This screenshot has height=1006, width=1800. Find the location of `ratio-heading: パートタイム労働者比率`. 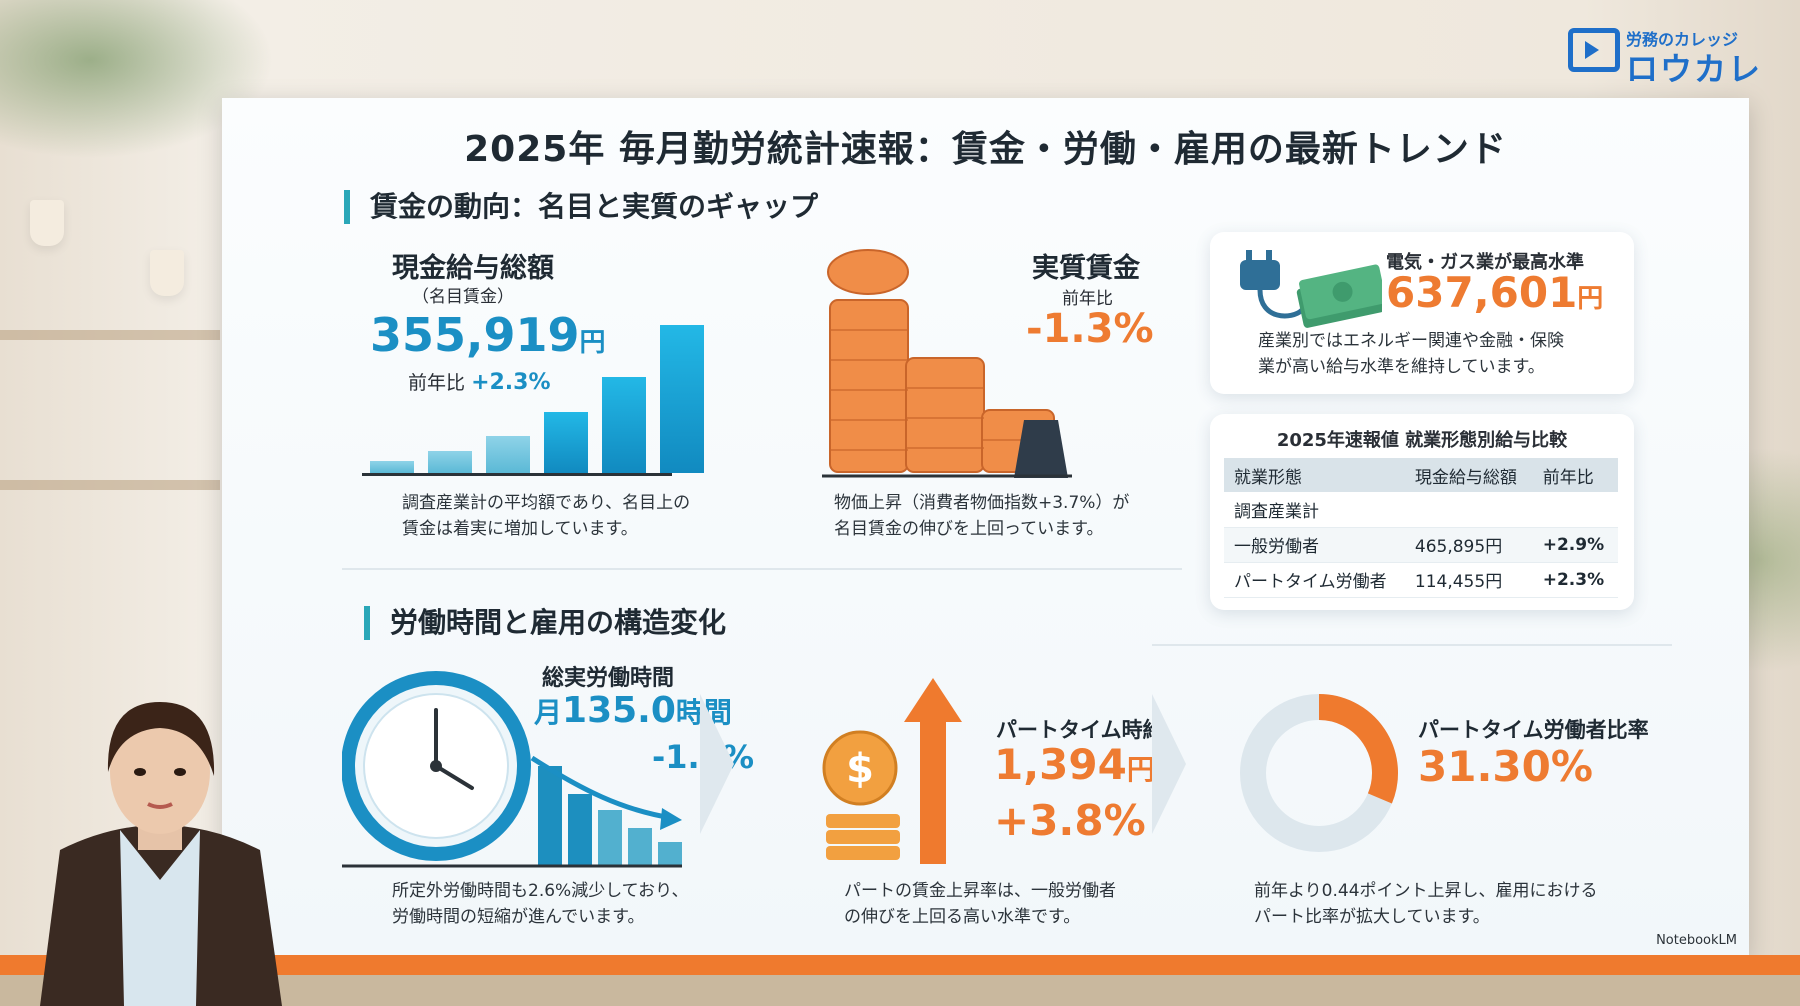

ratio-heading: パートタイム労働者比率 is located at coordinates (1533, 730).